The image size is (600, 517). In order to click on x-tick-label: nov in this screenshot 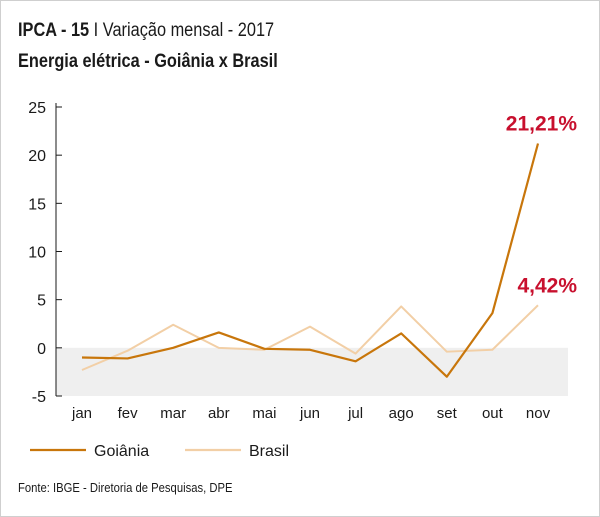, I will do `click(538, 413)`.